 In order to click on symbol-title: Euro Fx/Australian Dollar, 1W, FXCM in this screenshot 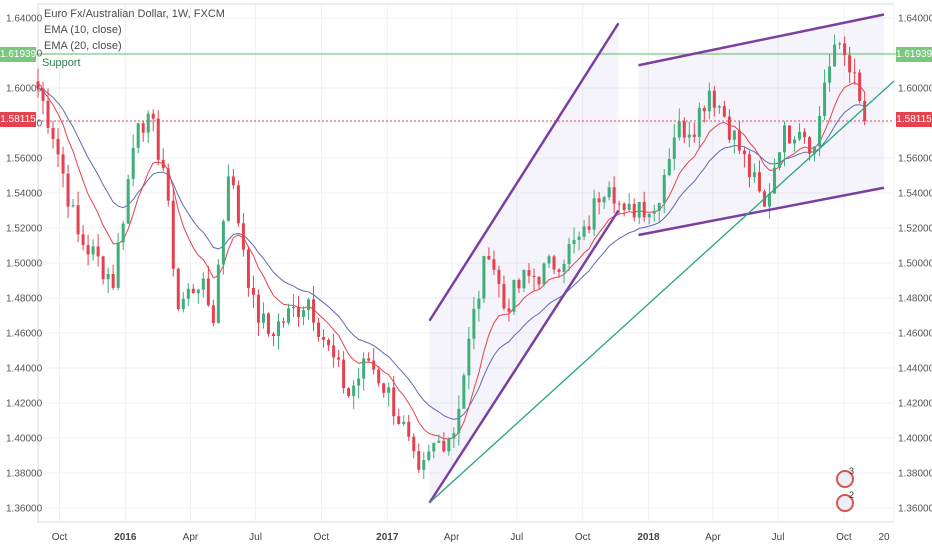, I will do `click(134, 14)`.